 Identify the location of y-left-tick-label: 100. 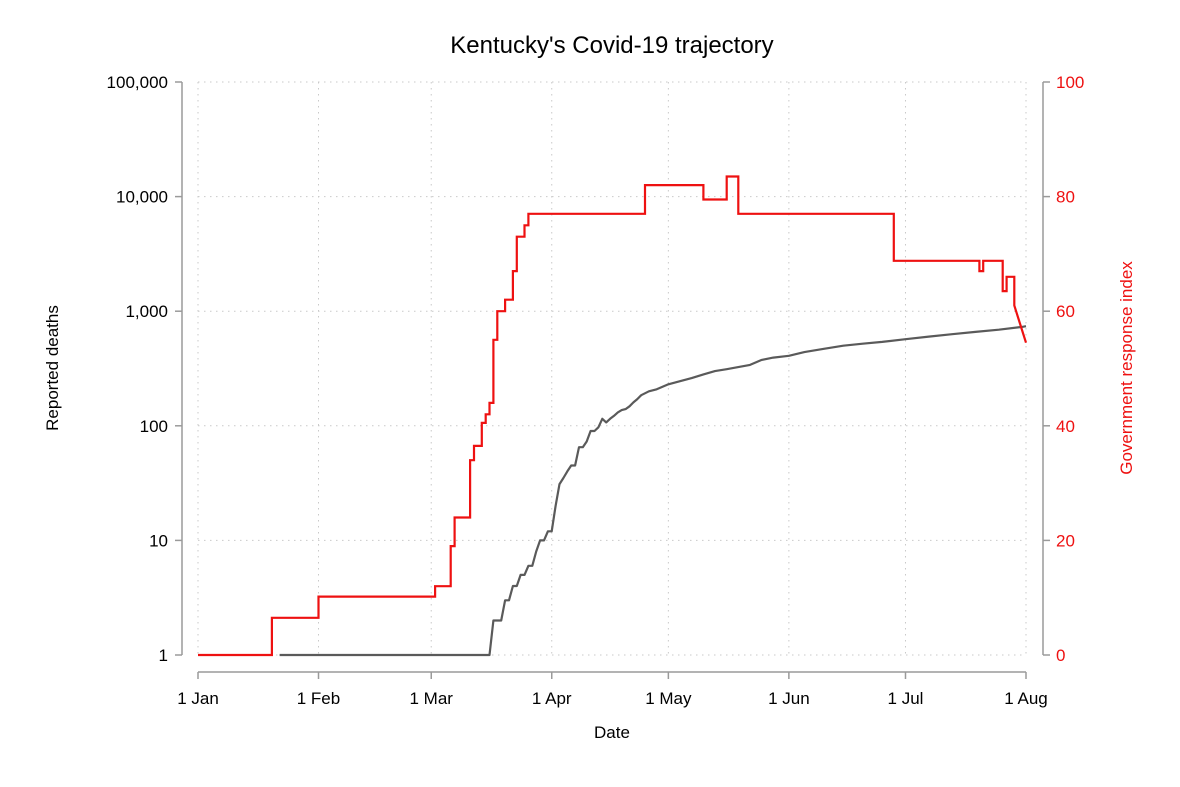
(154, 426).